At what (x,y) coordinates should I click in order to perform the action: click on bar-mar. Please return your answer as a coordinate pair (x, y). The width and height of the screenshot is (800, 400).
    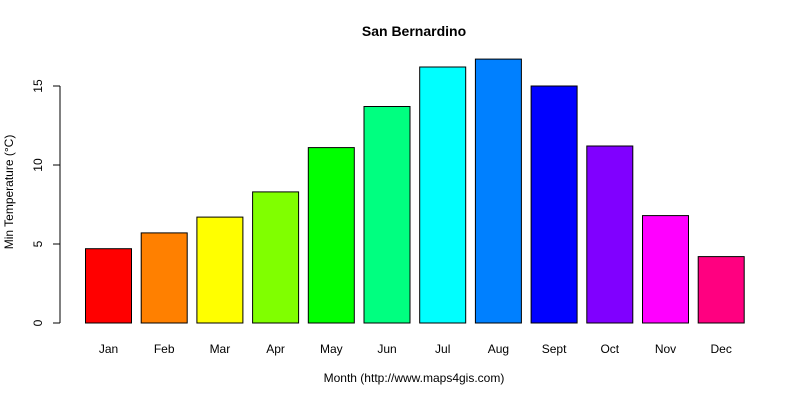
    Looking at the image, I should click on (220, 270).